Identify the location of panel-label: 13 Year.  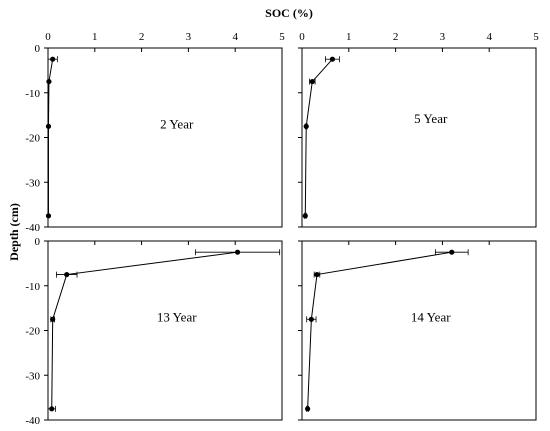
(177, 317).